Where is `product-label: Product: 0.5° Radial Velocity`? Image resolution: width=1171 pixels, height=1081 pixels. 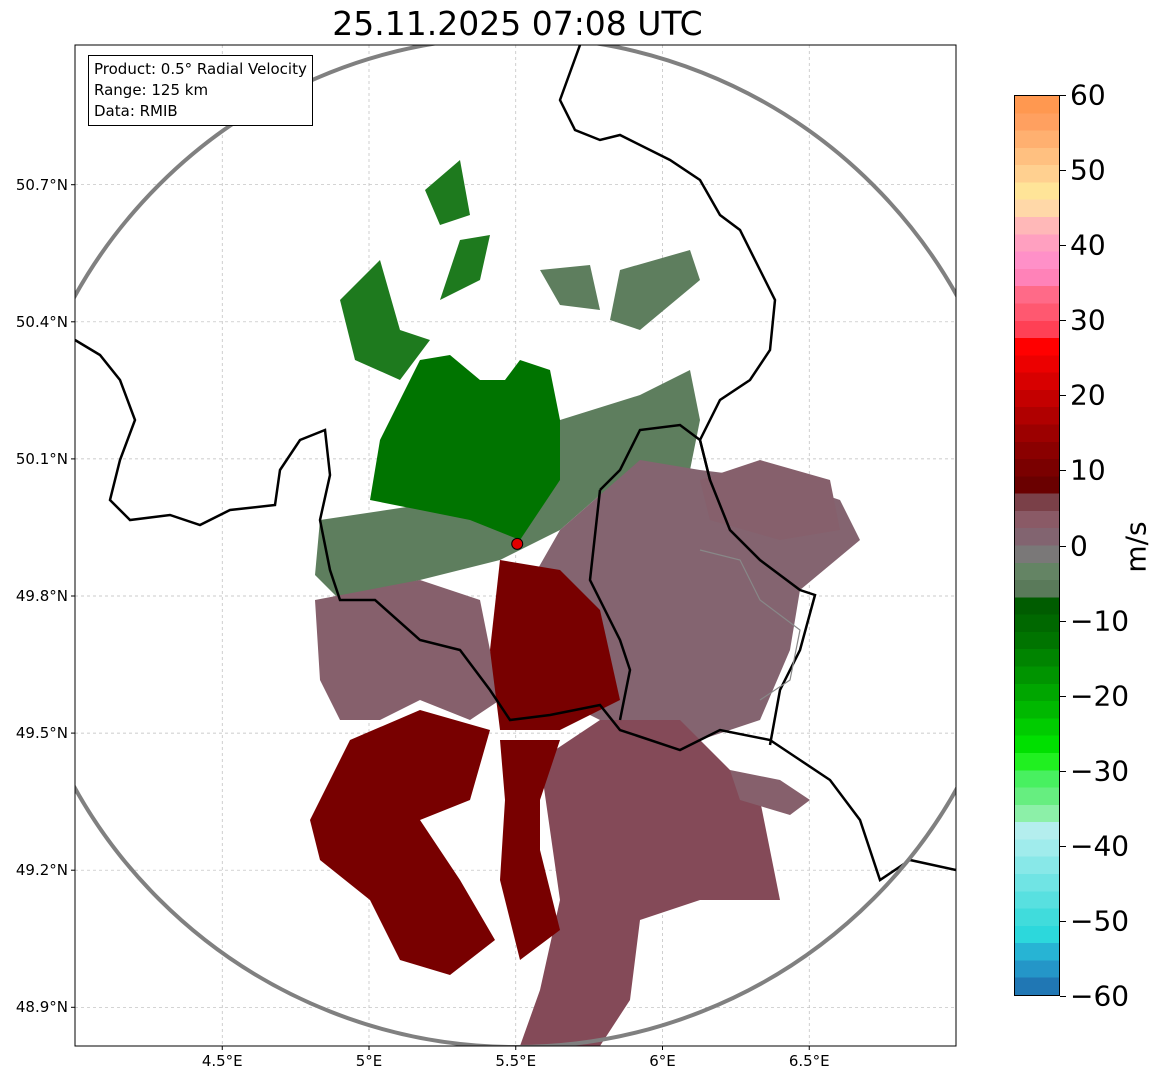 product-label: Product: 0.5° Radial Velocity is located at coordinates (200, 69).